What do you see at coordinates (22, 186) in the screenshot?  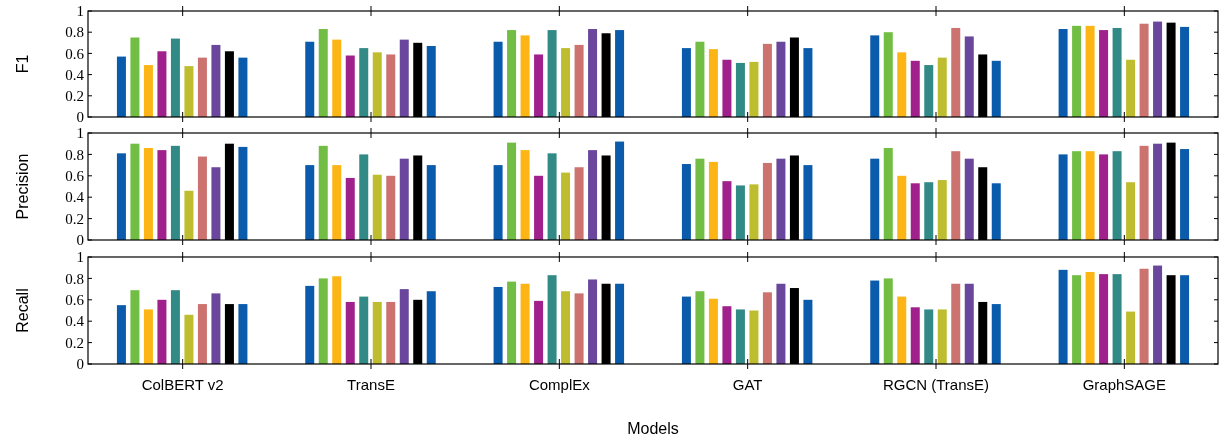 I see `y-axis-title: Precision` at bounding box center [22, 186].